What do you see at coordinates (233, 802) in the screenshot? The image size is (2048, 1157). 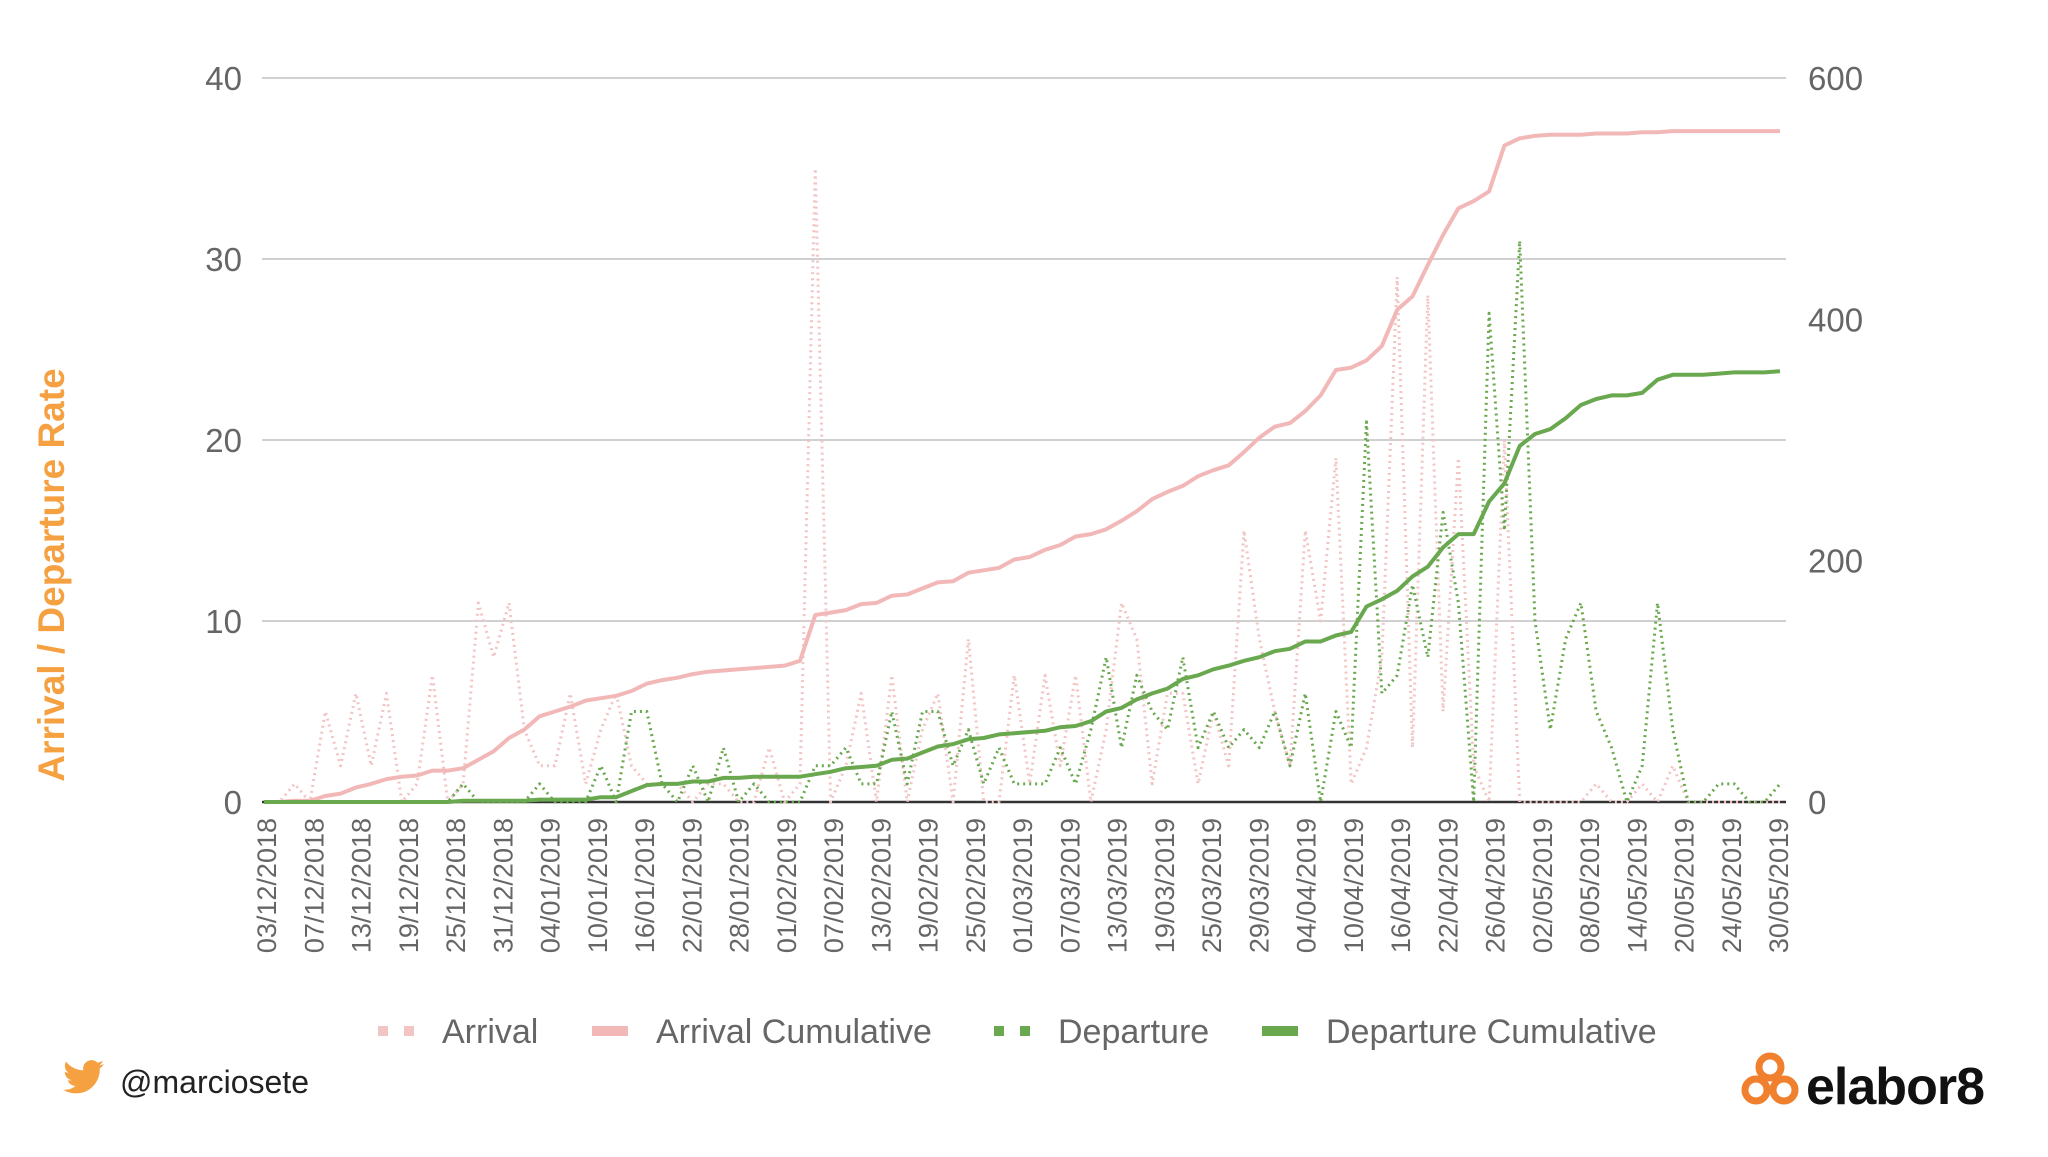 I see `y-tick-label: 0` at bounding box center [233, 802].